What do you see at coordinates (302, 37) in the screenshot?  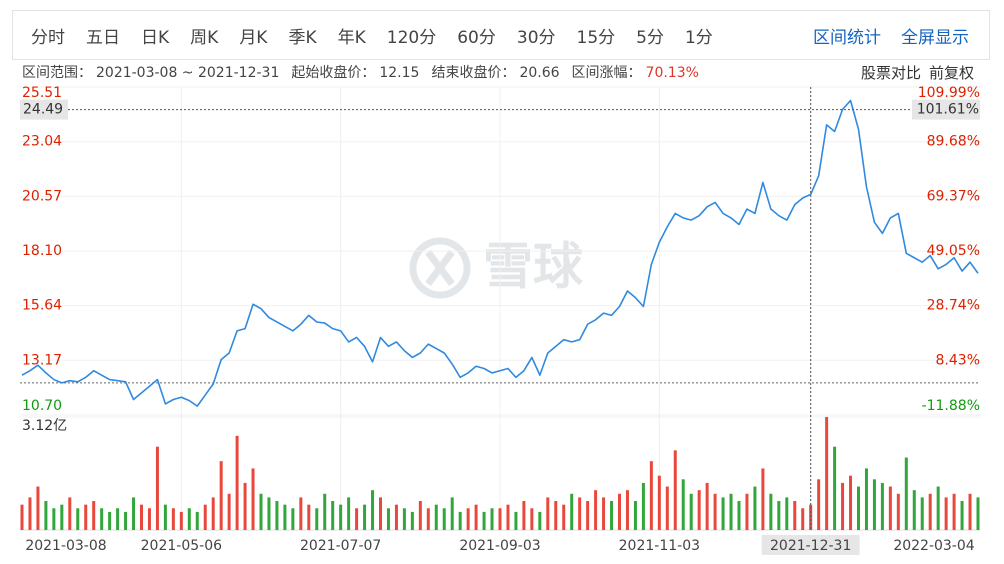 I see `period-tab: 季K` at bounding box center [302, 37].